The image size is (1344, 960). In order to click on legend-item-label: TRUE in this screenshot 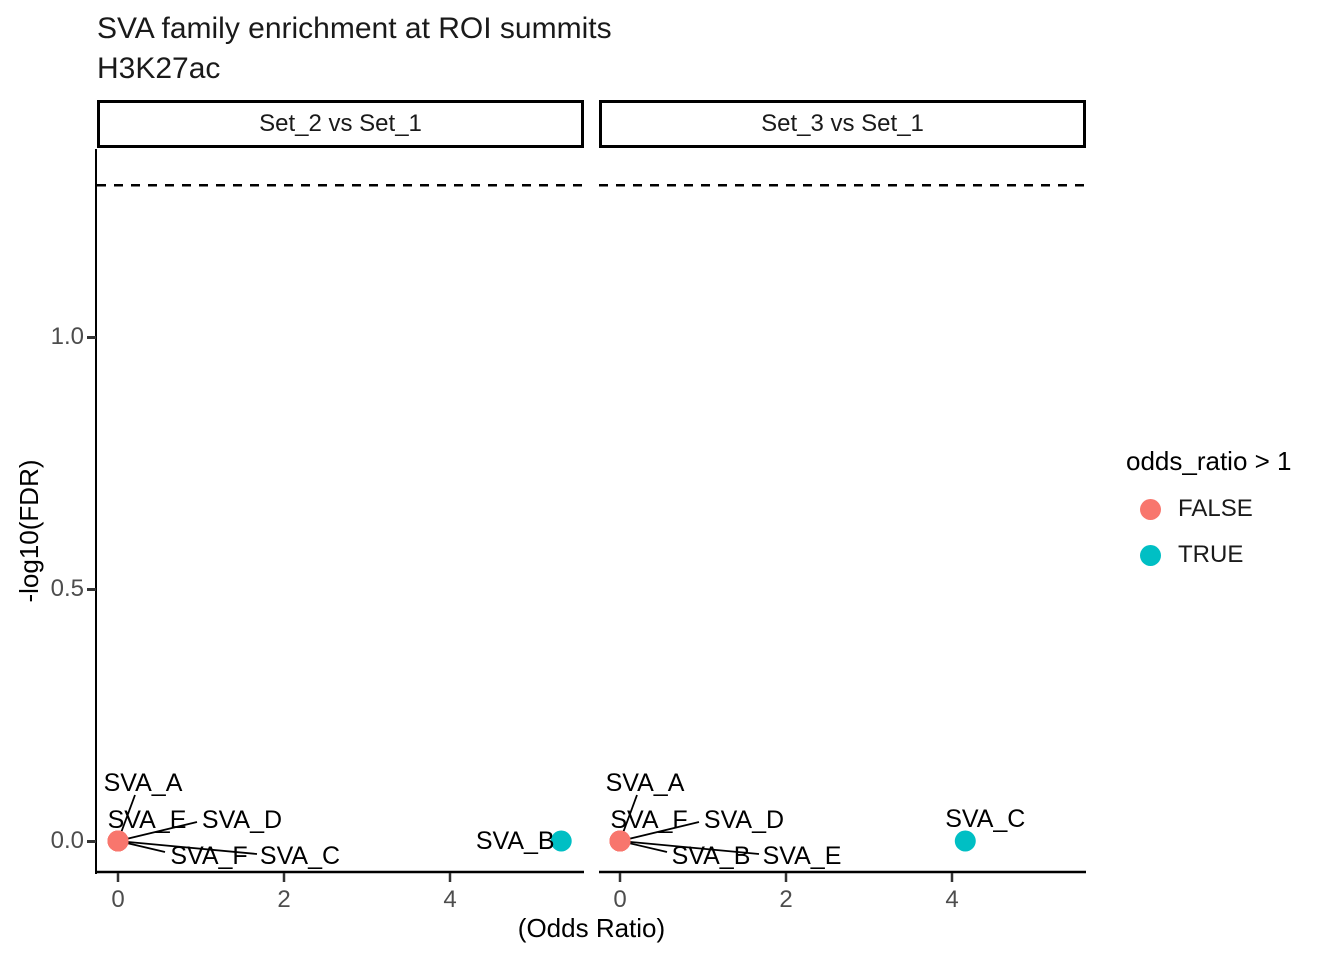, I will do `click(1211, 554)`.